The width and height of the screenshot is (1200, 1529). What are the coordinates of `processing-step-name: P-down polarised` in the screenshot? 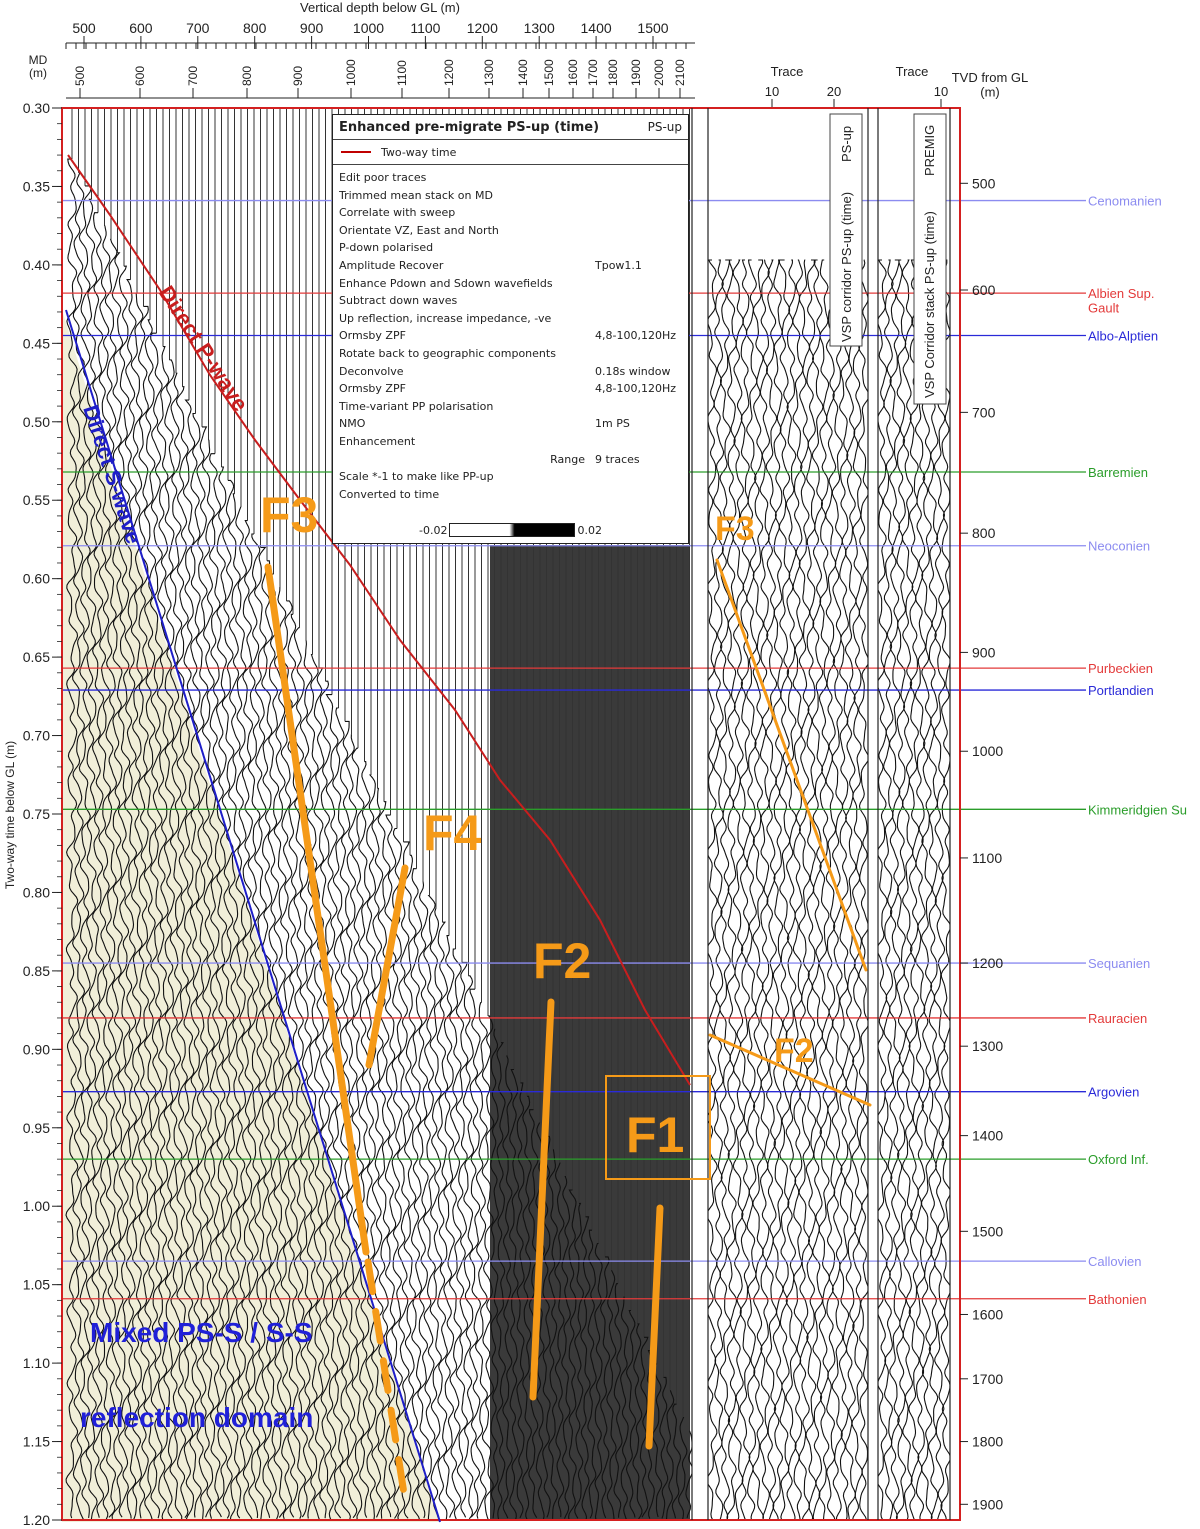 It's located at (386, 248).